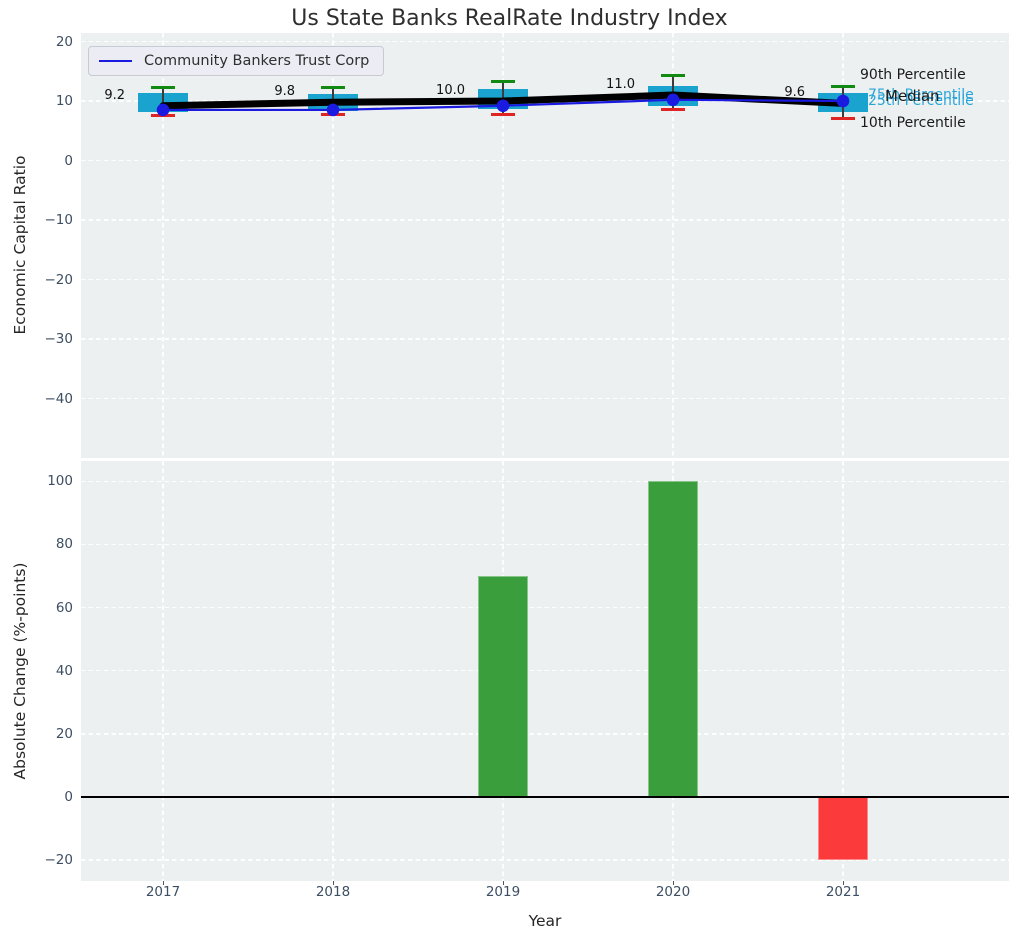 This screenshot has height=942, width=1019. Describe the element at coordinates (794, 93) in the screenshot. I see `median-value-label: 9.6` at that location.